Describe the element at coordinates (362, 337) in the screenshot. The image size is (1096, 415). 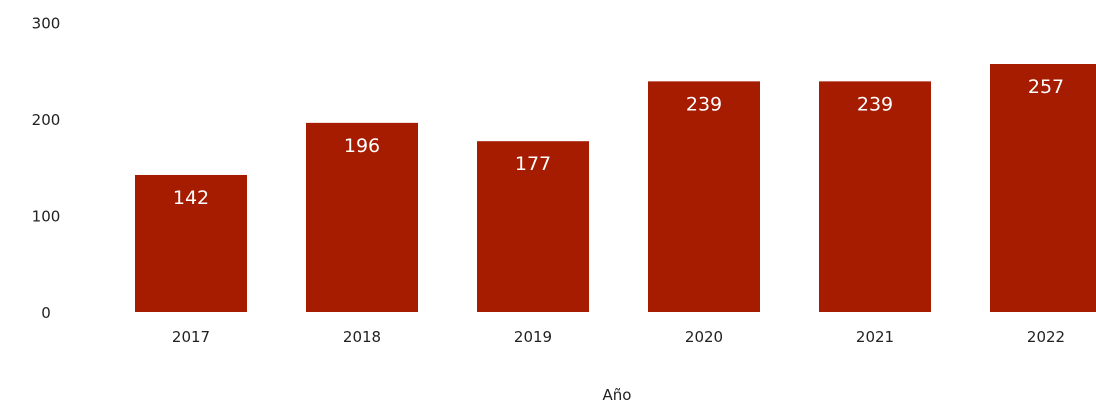
I see `x-tick-label: 2018` at that location.